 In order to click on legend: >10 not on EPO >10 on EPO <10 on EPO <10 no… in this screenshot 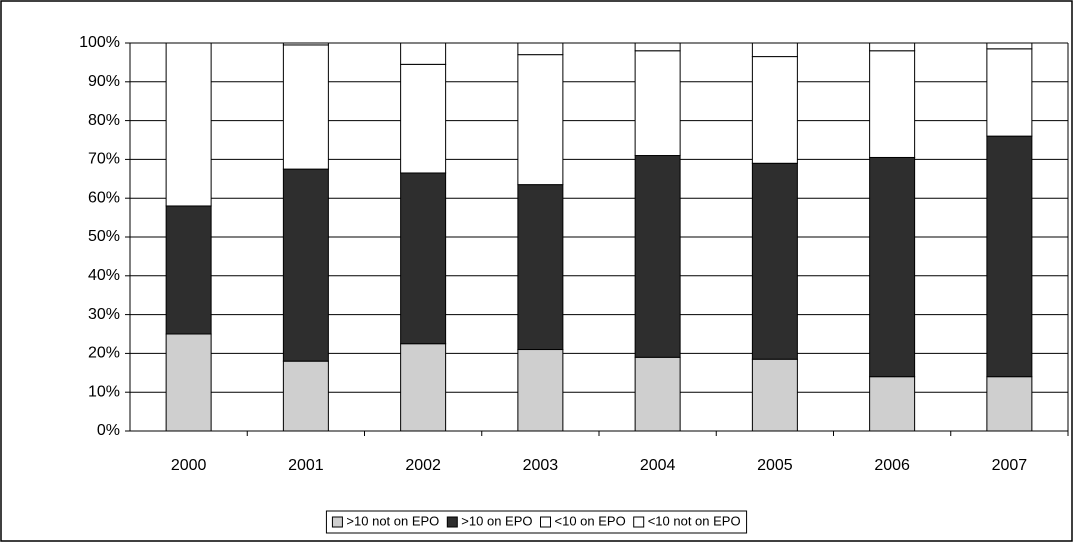, I will do `click(536, 522)`.